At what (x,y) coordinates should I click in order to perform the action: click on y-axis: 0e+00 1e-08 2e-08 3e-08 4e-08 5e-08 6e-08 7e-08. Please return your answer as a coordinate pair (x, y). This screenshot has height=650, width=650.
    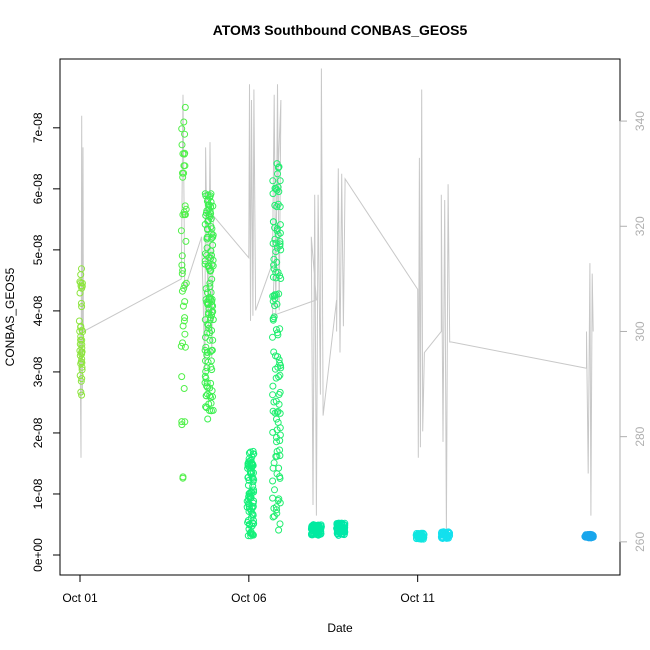
    Looking at the image, I should click on (46, 342).